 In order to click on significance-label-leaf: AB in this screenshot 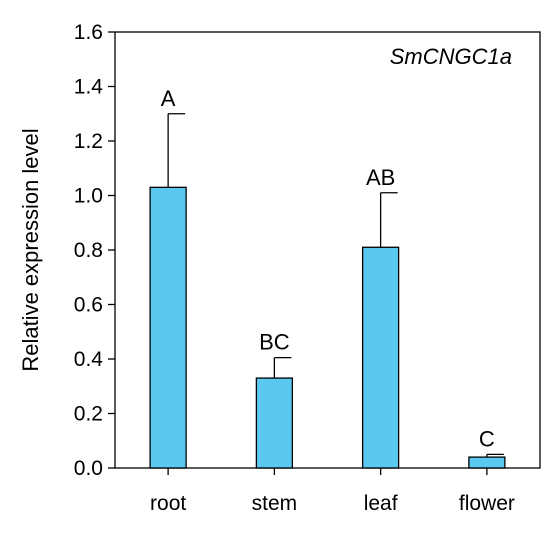, I will do `click(380, 177)`.